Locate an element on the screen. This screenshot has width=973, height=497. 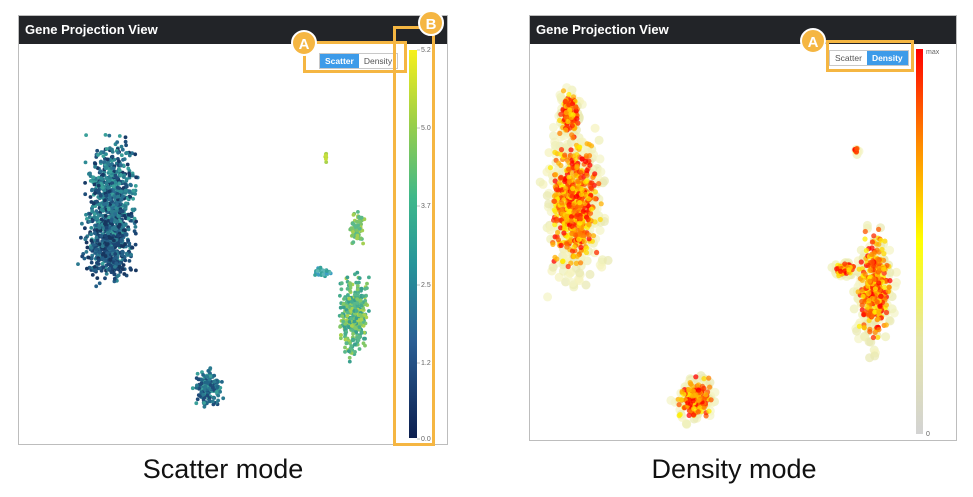
colorbar-min-label: 0 is located at coordinates (928, 434).